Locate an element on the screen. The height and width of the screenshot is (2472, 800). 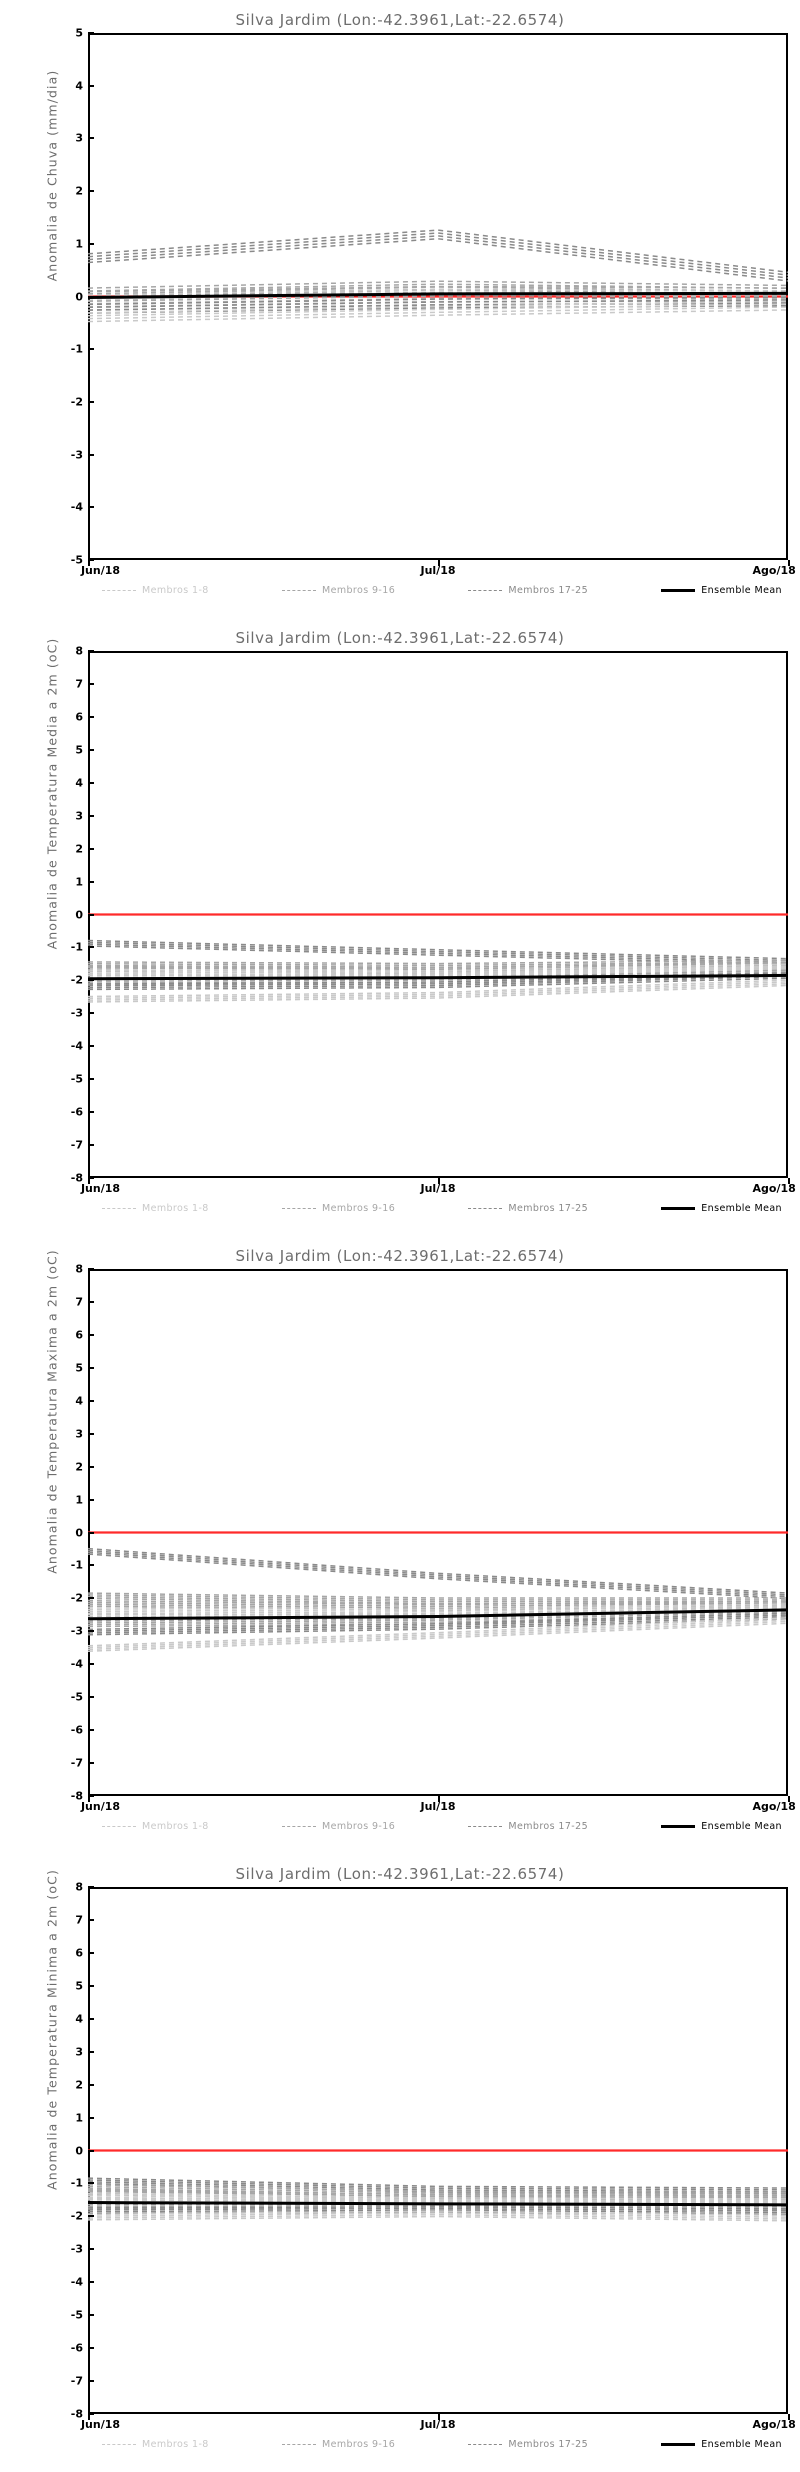
y-axis-tick-label: 6 is located at coordinates (79, 717).